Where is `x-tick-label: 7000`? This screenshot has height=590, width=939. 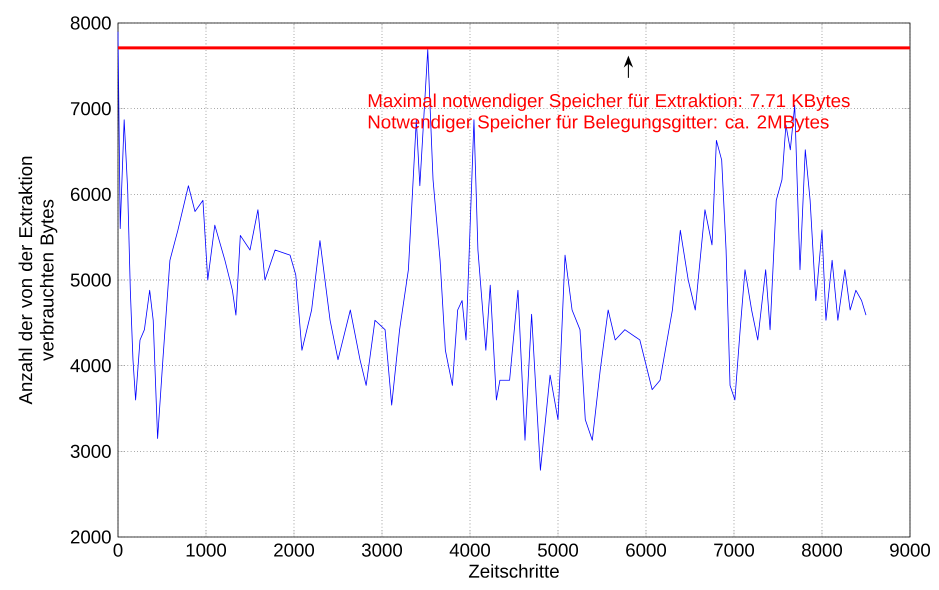 x-tick-label: 7000 is located at coordinates (734, 550).